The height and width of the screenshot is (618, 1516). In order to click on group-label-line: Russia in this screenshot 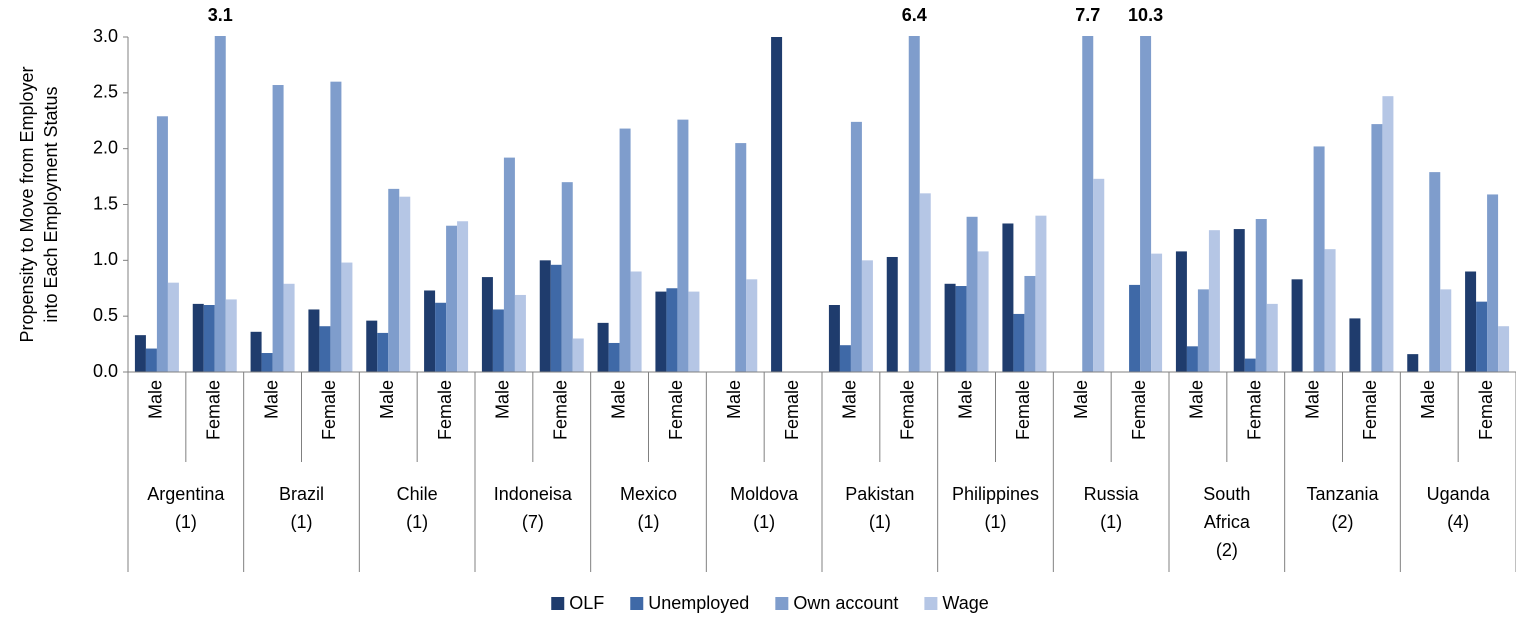, I will do `click(1112, 494)`.